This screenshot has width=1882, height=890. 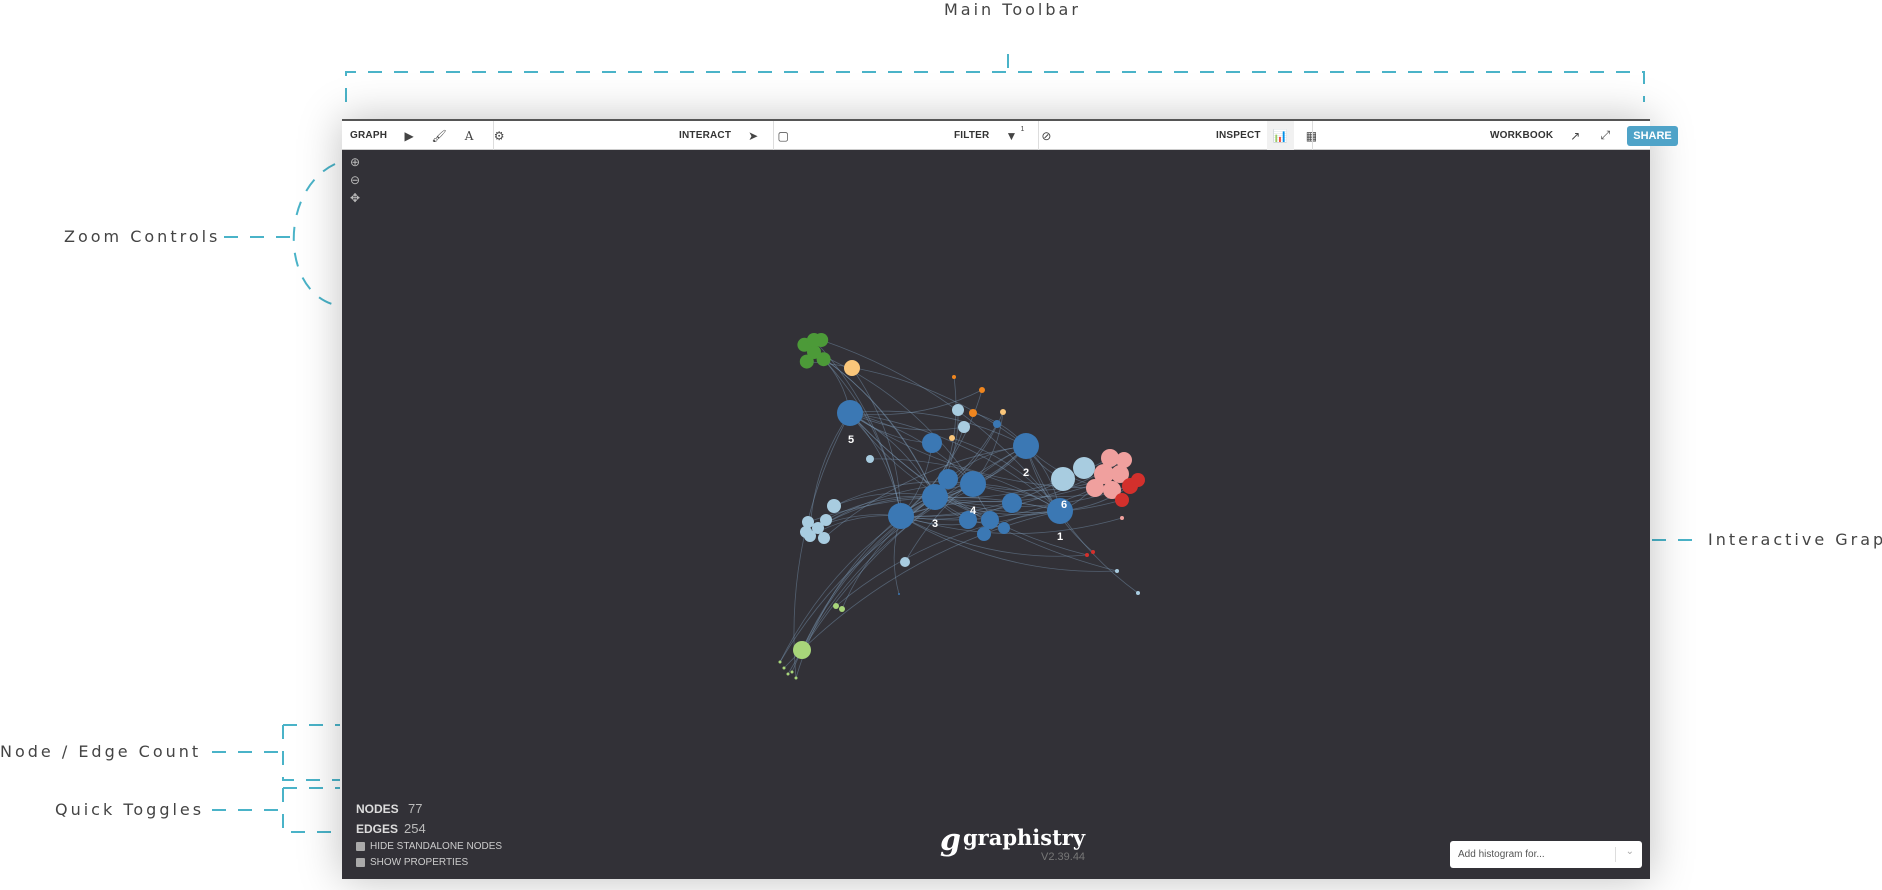 What do you see at coordinates (973, 511) in the screenshot?
I see `node-label: 4` at bounding box center [973, 511].